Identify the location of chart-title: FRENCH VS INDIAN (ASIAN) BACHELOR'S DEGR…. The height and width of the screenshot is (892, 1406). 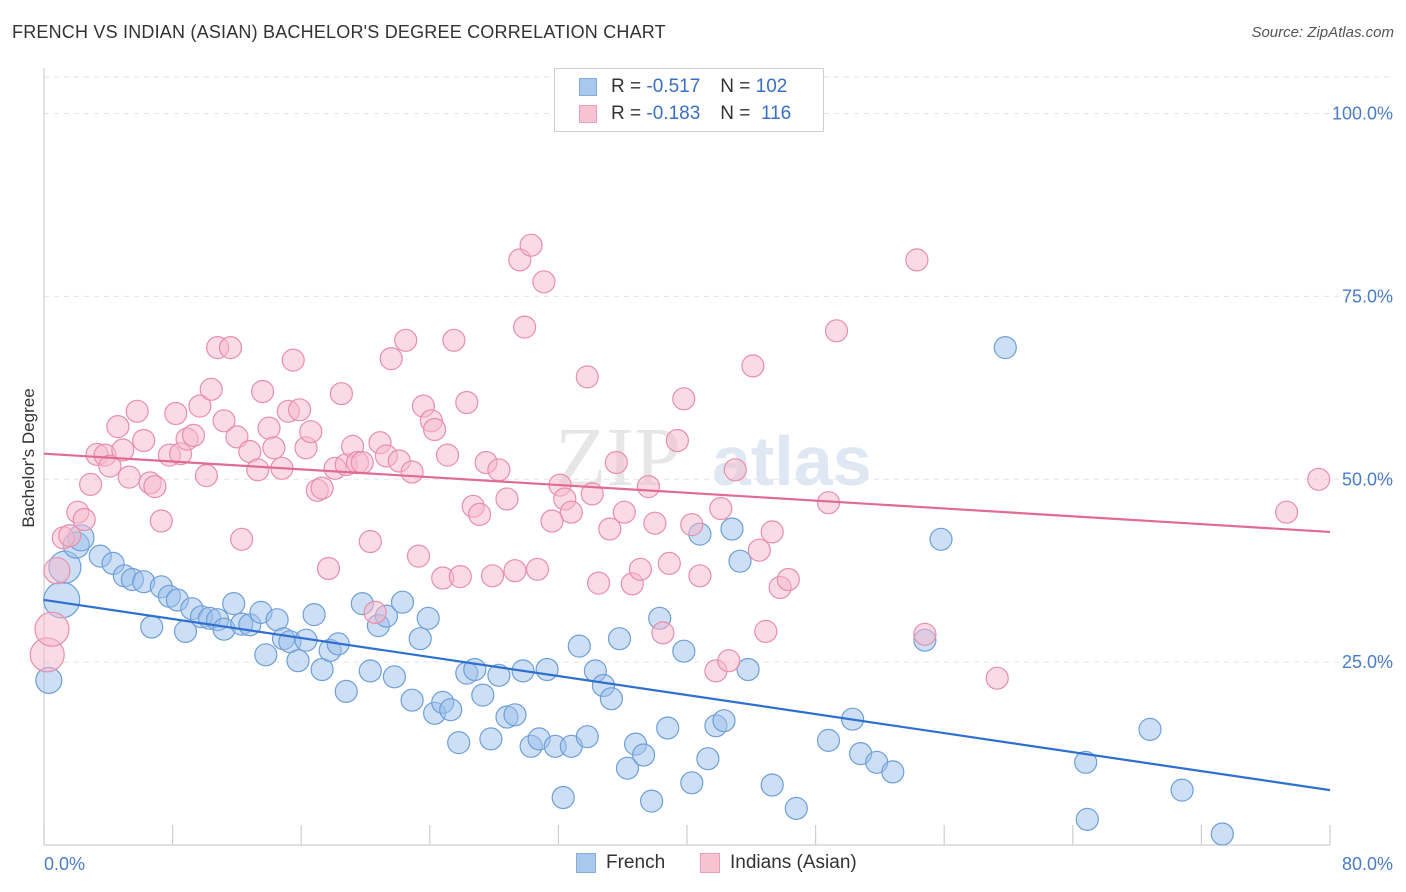
(339, 32).